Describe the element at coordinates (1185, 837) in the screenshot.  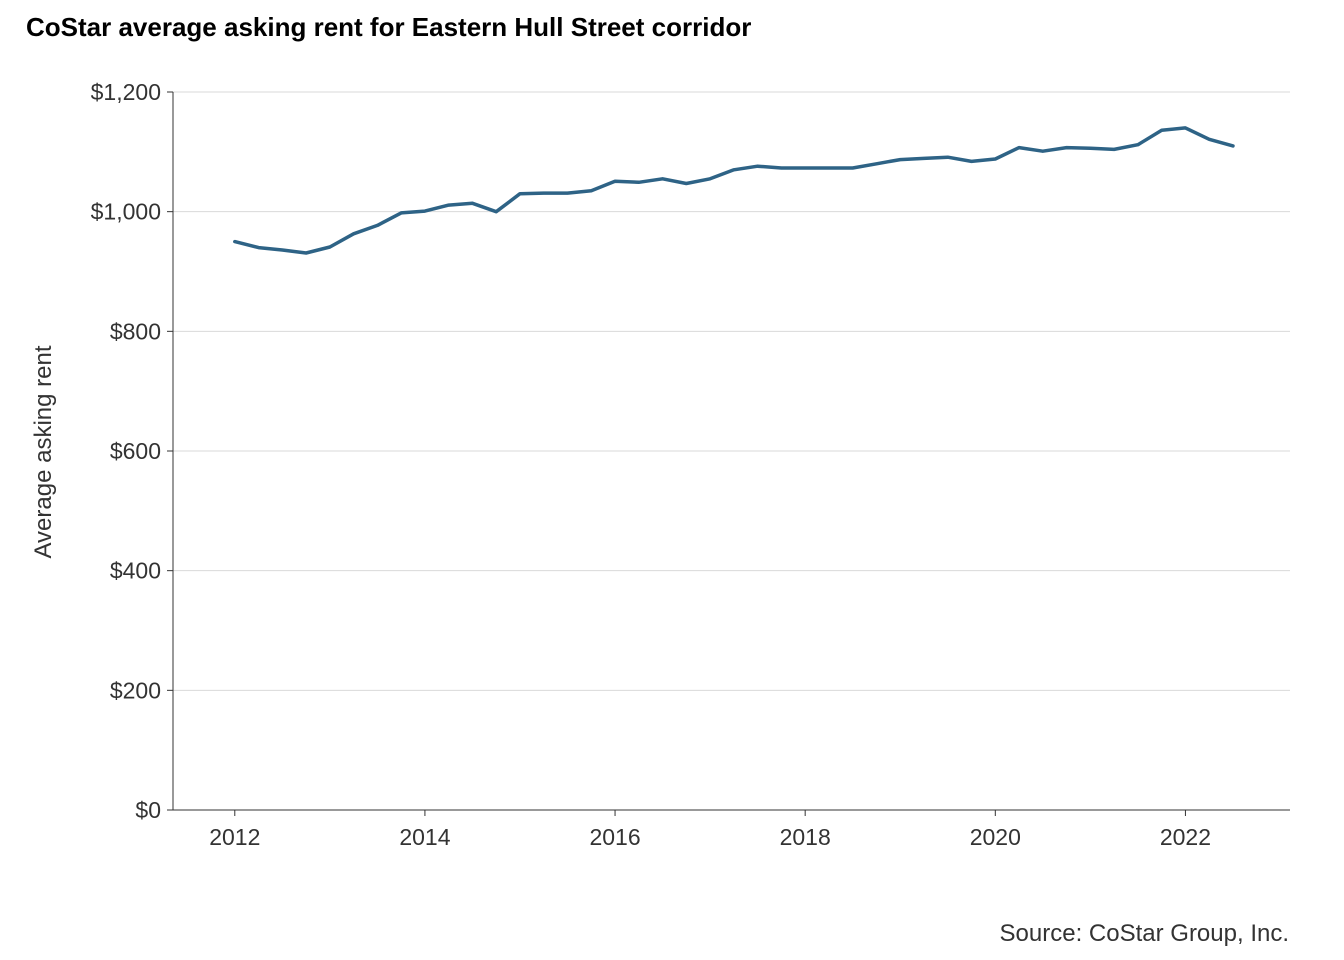
I see `x-tick-label: 2022` at that location.